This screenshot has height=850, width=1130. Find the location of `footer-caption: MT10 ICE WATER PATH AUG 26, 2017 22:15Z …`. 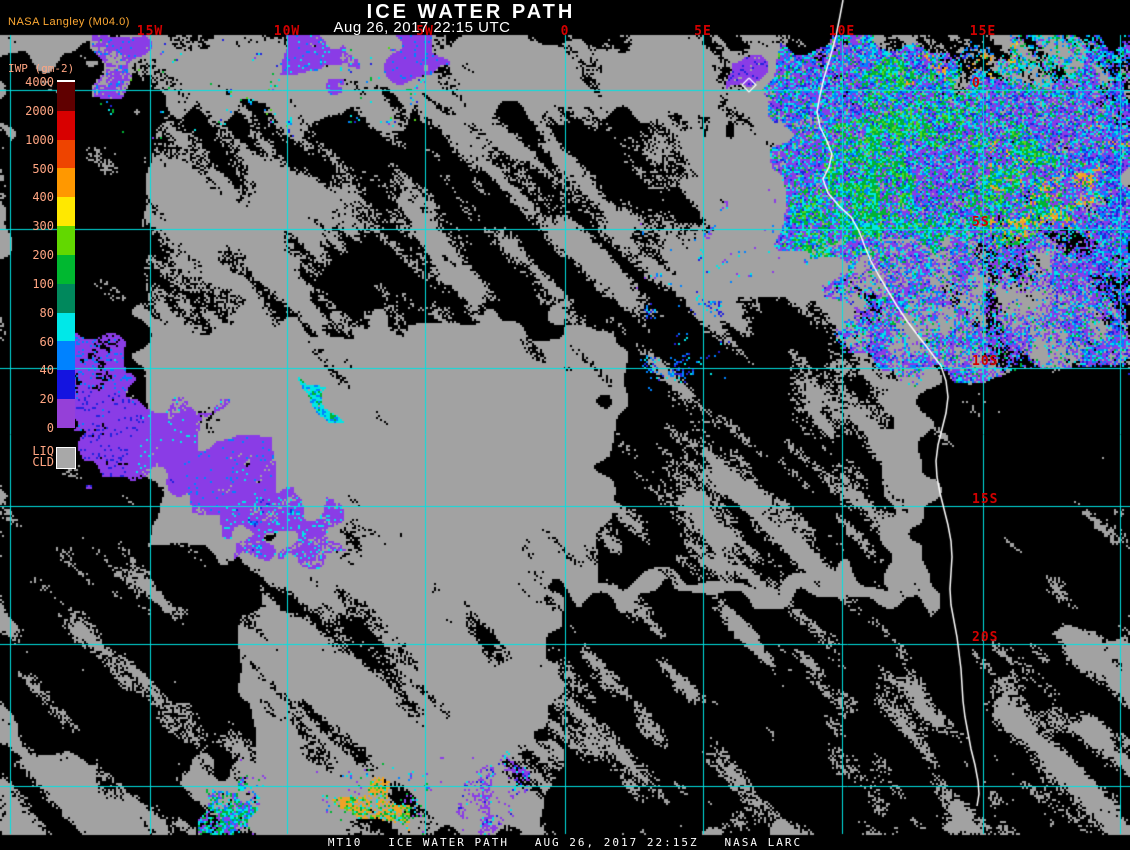

footer-caption: MT10 ICE WATER PATH AUG 26, 2017 22:15Z … is located at coordinates (565, 842).